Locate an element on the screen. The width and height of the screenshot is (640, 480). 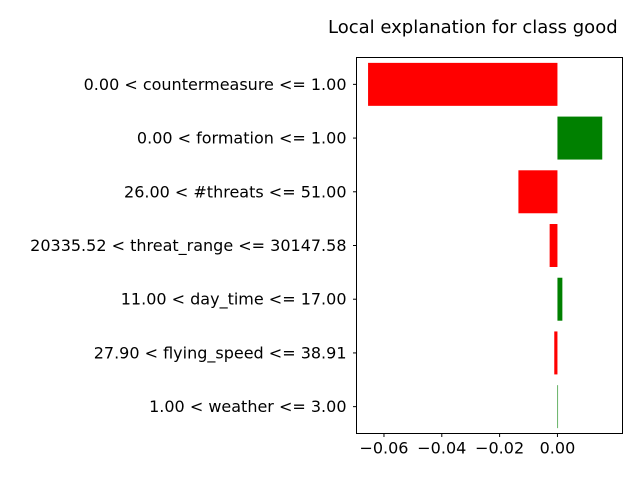
category-label-4: 11.00 < day_time <= 17.00 is located at coordinates (234, 300).